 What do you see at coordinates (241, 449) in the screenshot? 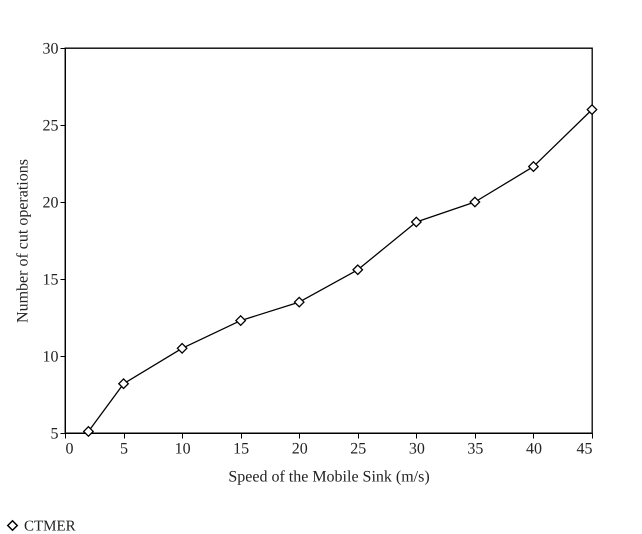
I see `x-tick-label: 15` at bounding box center [241, 449].